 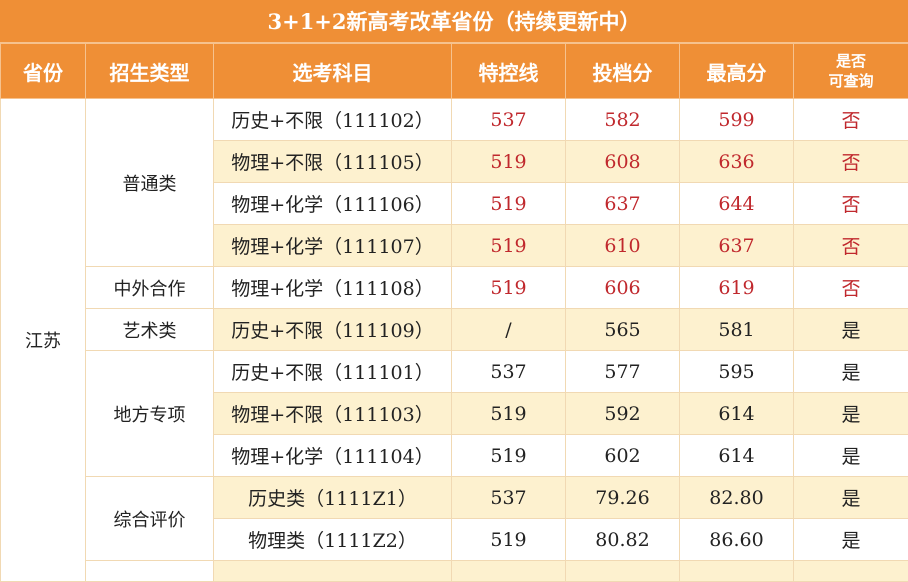 I want to click on type-cell: 中外合作, so click(x=150, y=288).